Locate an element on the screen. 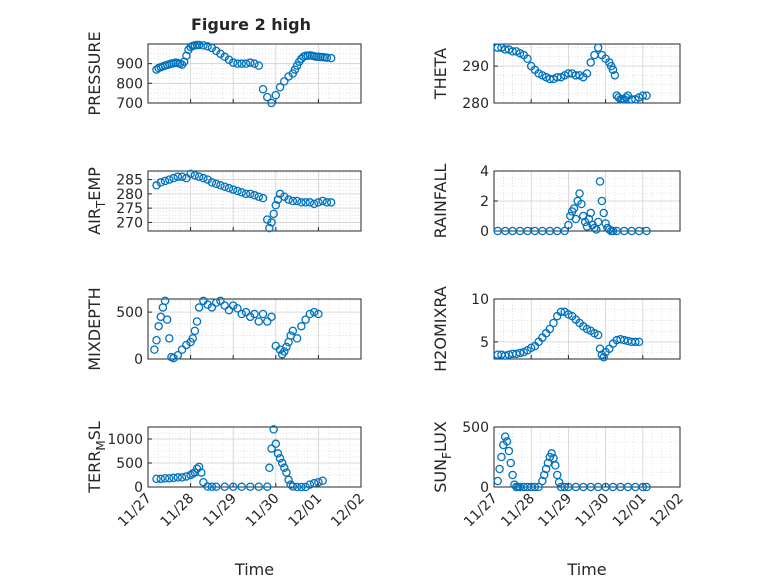  x-tick-label: 11/30 is located at coordinates (593, 511).